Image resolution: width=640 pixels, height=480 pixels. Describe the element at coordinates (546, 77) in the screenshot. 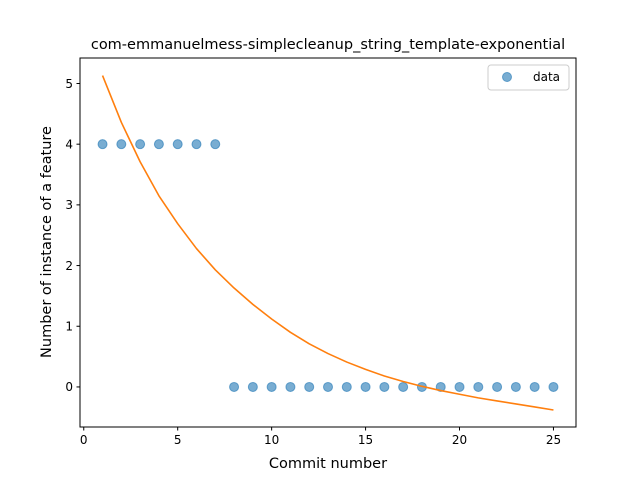

I see `legend-label-data: data` at that location.